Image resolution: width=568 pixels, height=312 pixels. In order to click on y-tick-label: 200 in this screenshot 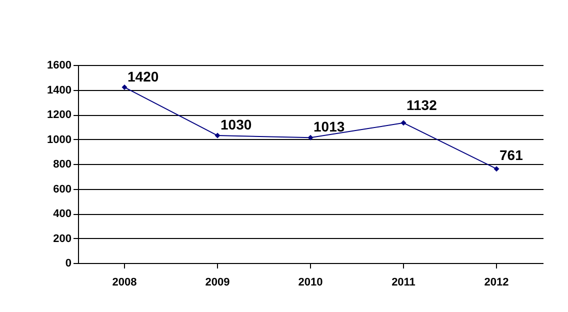, I will do `click(62, 238)`.